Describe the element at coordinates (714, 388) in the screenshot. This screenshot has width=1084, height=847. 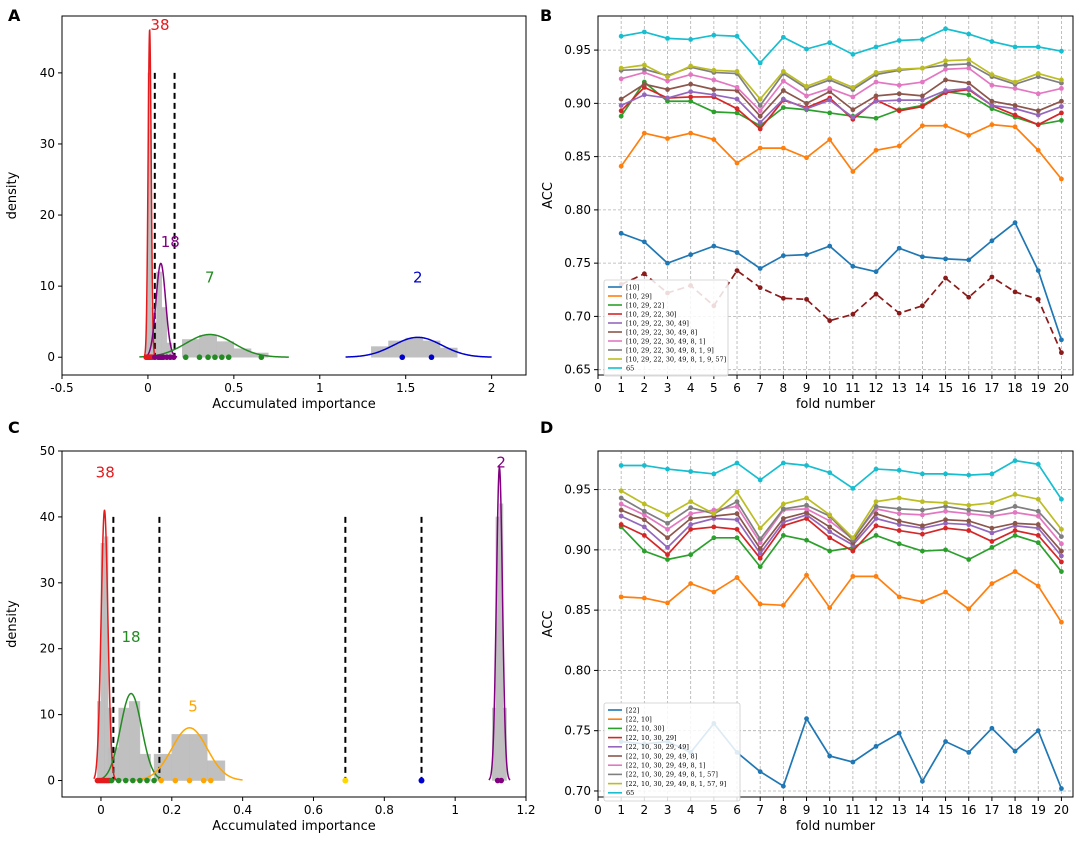
I see `x-tick-label: 5` at that location.